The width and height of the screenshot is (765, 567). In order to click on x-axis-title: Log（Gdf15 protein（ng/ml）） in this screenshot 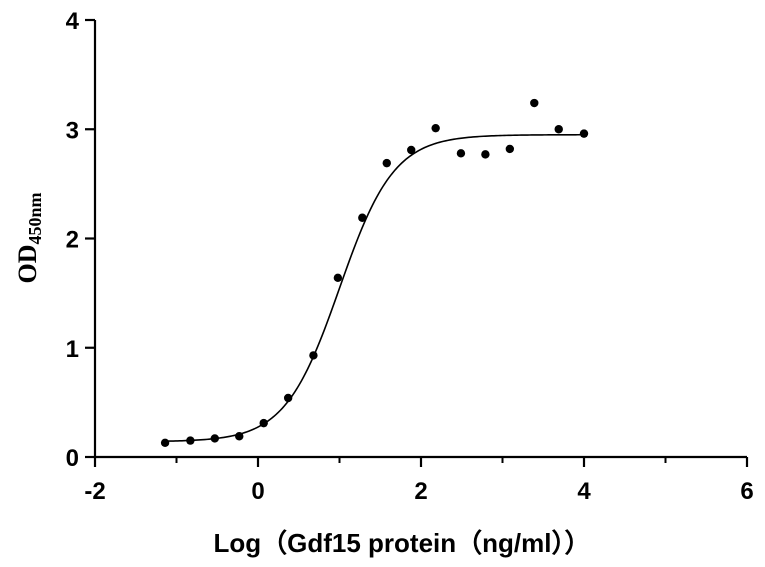, I will do `click(402, 543)`.